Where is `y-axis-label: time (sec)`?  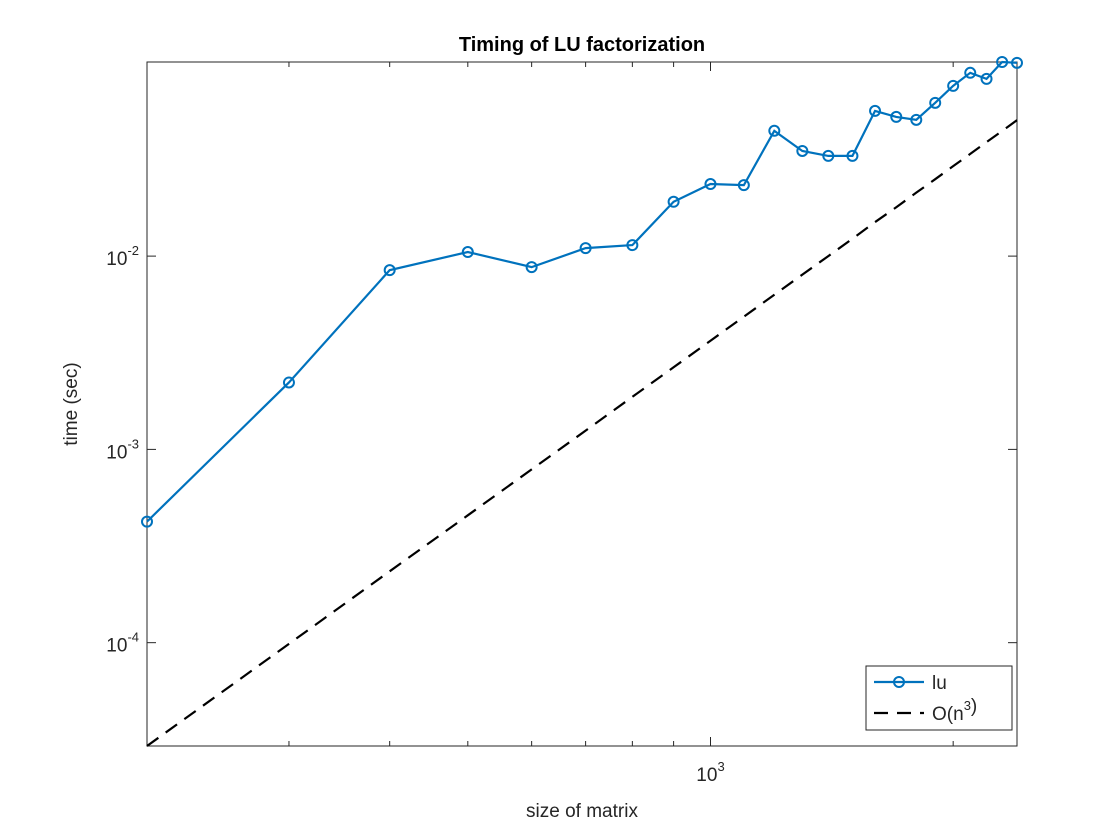
y-axis-label: time (sec) is located at coordinates (71, 403).